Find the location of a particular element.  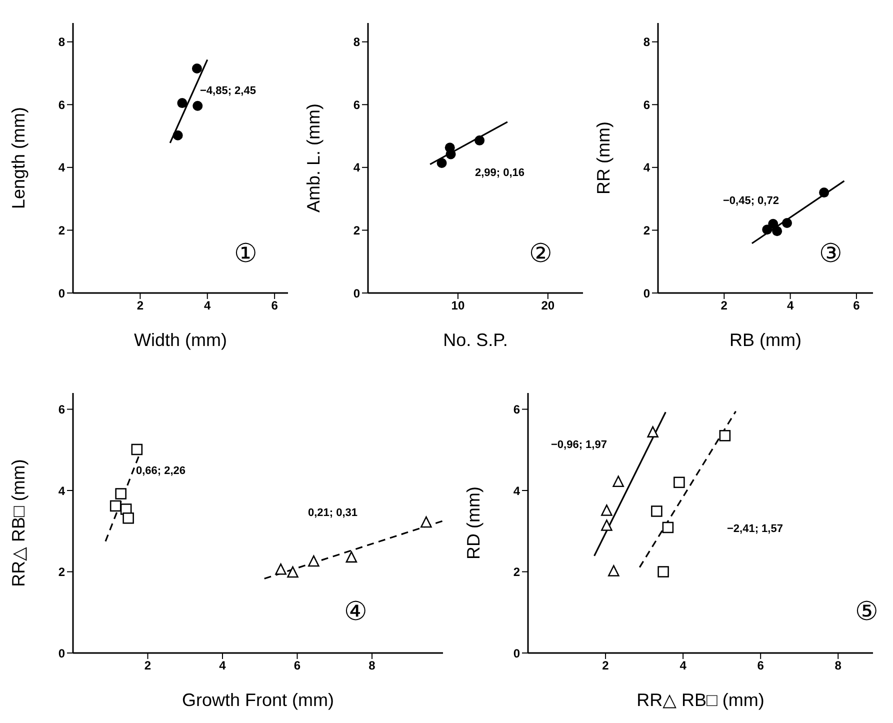

y-axis-title: RR△ RB□ (mm) is located at coordinates (18, 523).